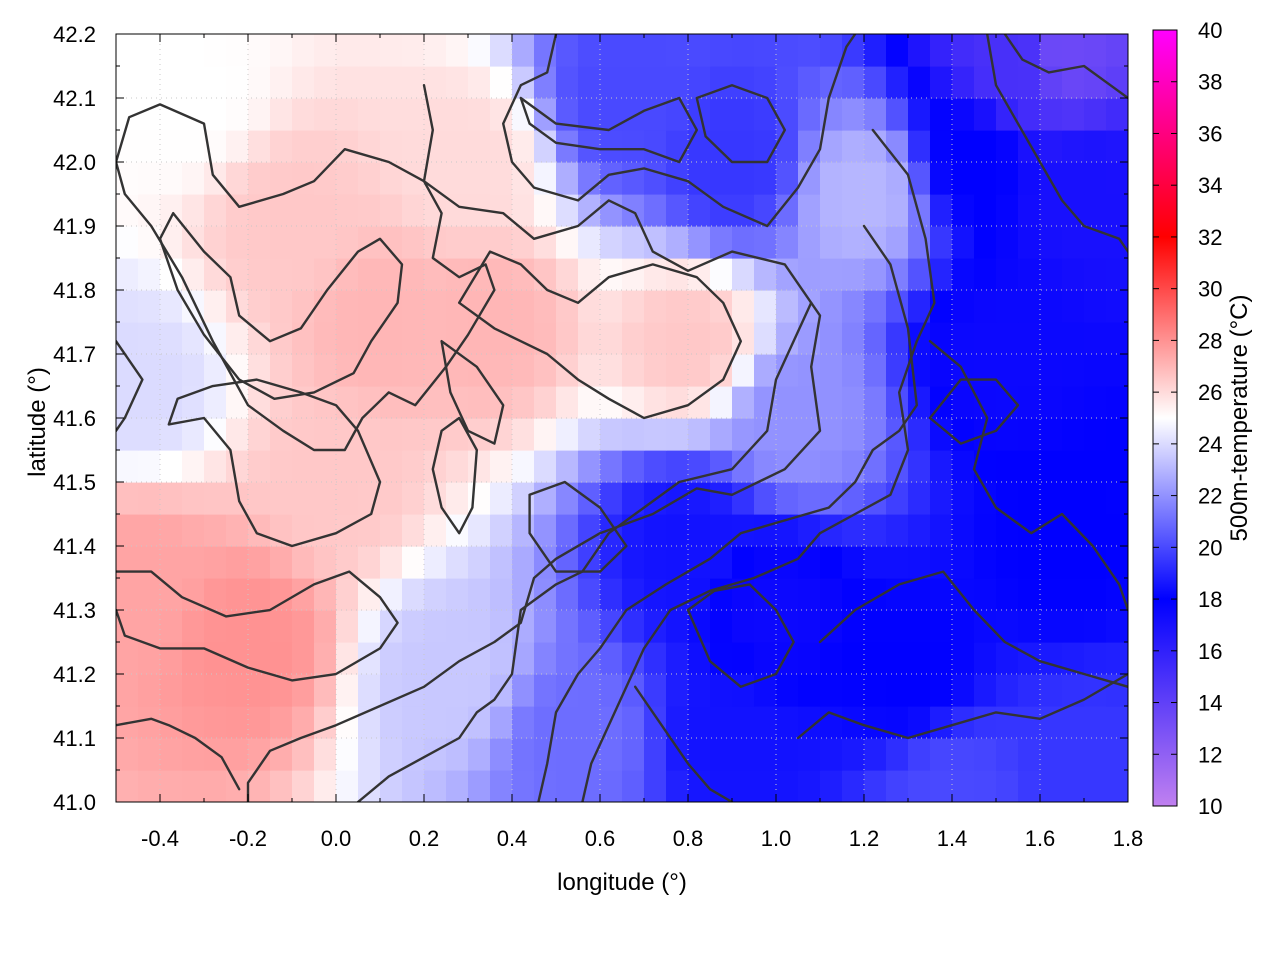  Describe the element at coordinates (1165, 418) in the screenshot. I see `colorbar` at that location.